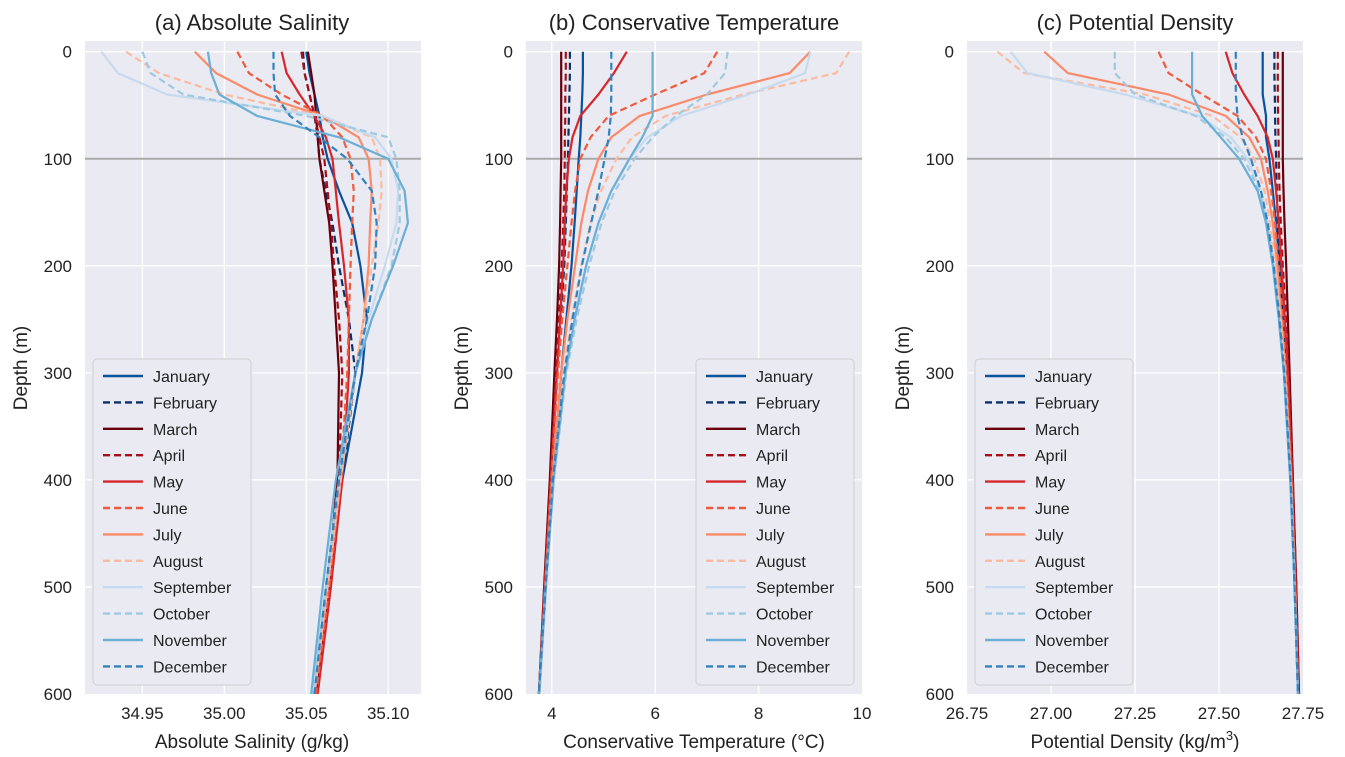  I want to click on x-tick-labels: 26.75 27.00 27.25 27.50 27.75, so click(1135, 713).